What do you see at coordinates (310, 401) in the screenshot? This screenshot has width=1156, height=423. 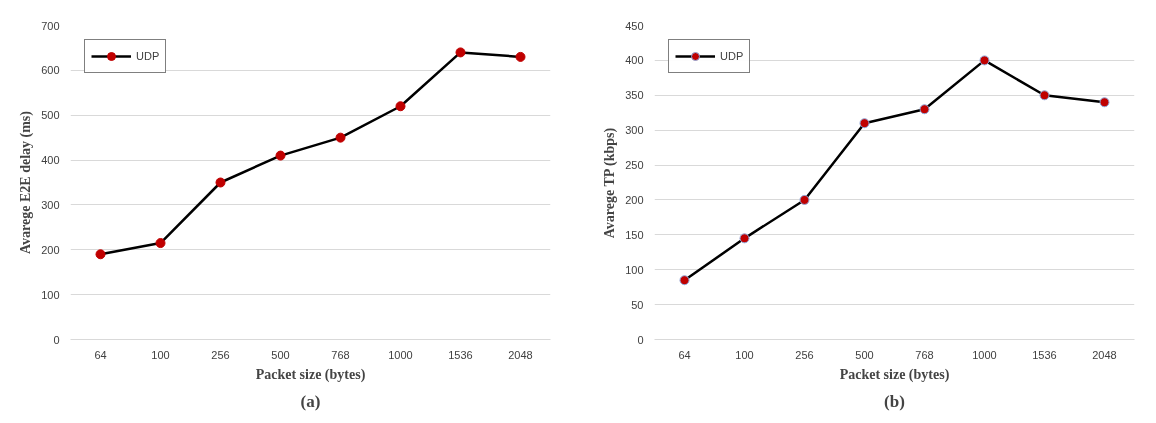 I see `text: (a)` at bounding box center [310, 401].